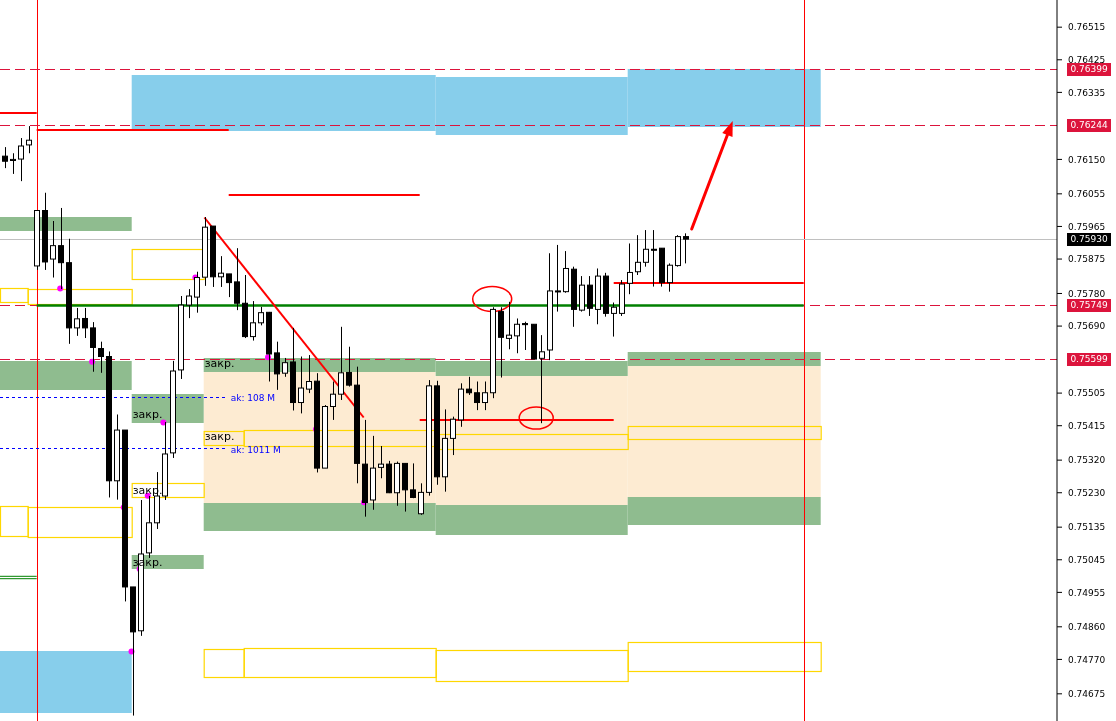 This screenshot has width=1116, height=721. What do you see at coordinates (1087, 326) in the screenshot?
I see `y-tick-label: 0.75690` at bounding box center [1087, 326].